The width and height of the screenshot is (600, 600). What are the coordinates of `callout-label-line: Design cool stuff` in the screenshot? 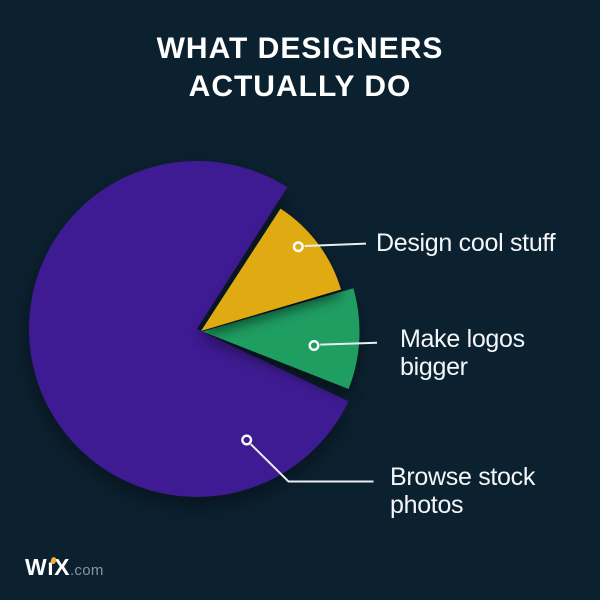 It's located at (466, 243).